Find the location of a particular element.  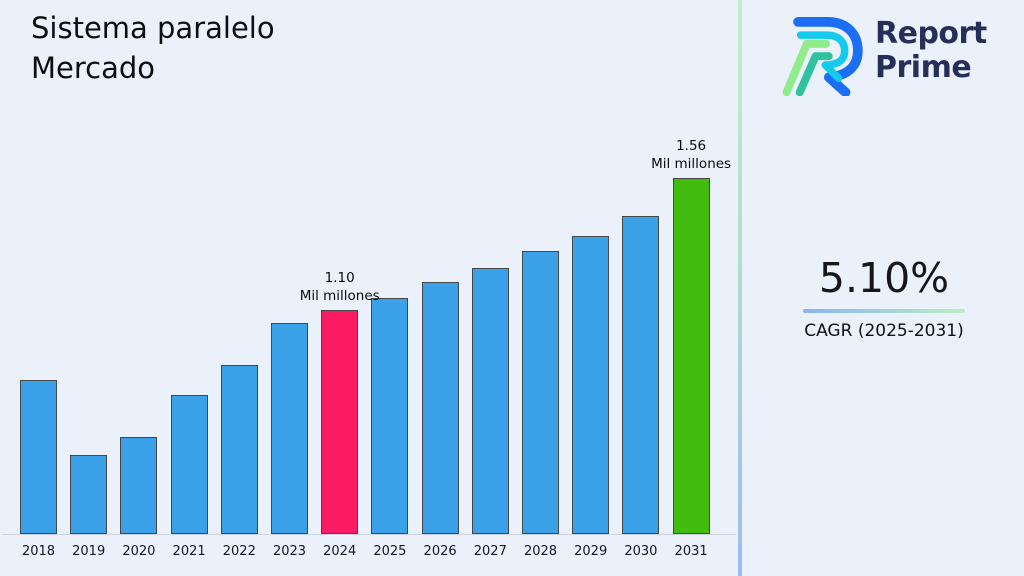

x-axis-label-2021: 2021 is located at coordinates (189, 551).